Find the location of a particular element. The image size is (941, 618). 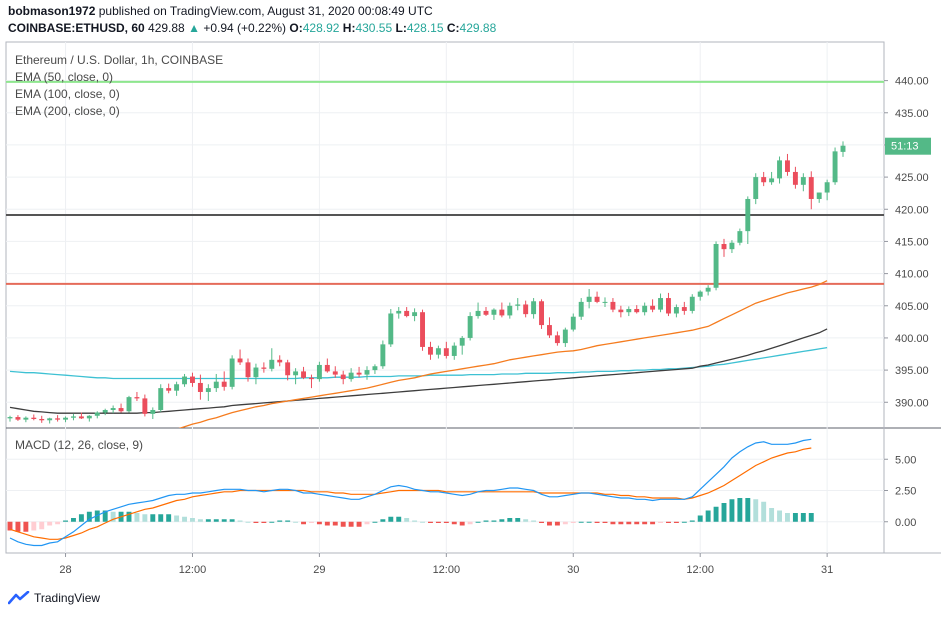

open-label: O: is located at coordinates (296, 28).